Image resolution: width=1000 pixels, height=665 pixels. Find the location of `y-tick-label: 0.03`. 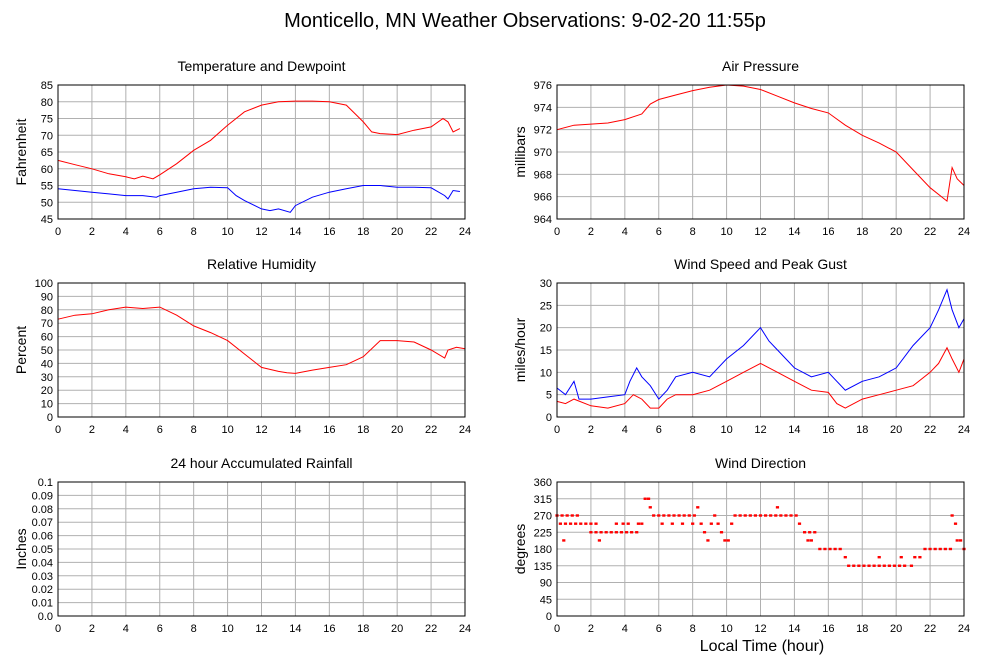

y-tick-label: 0.03 is located at coordinates (42, 577).